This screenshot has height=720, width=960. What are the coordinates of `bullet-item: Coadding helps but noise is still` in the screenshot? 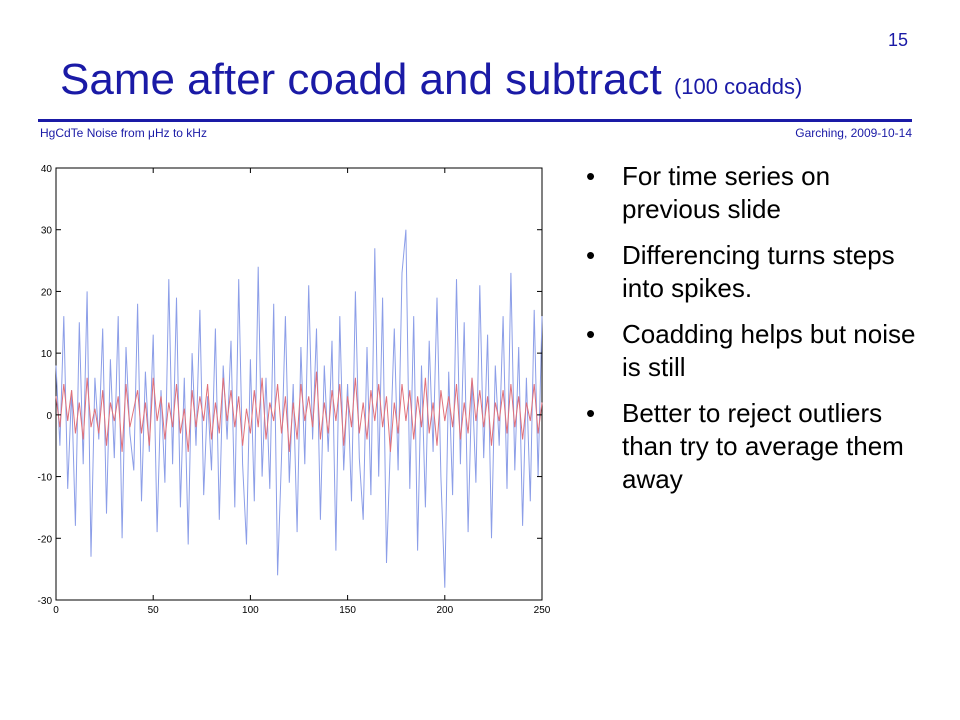 It's located at (751, 351).